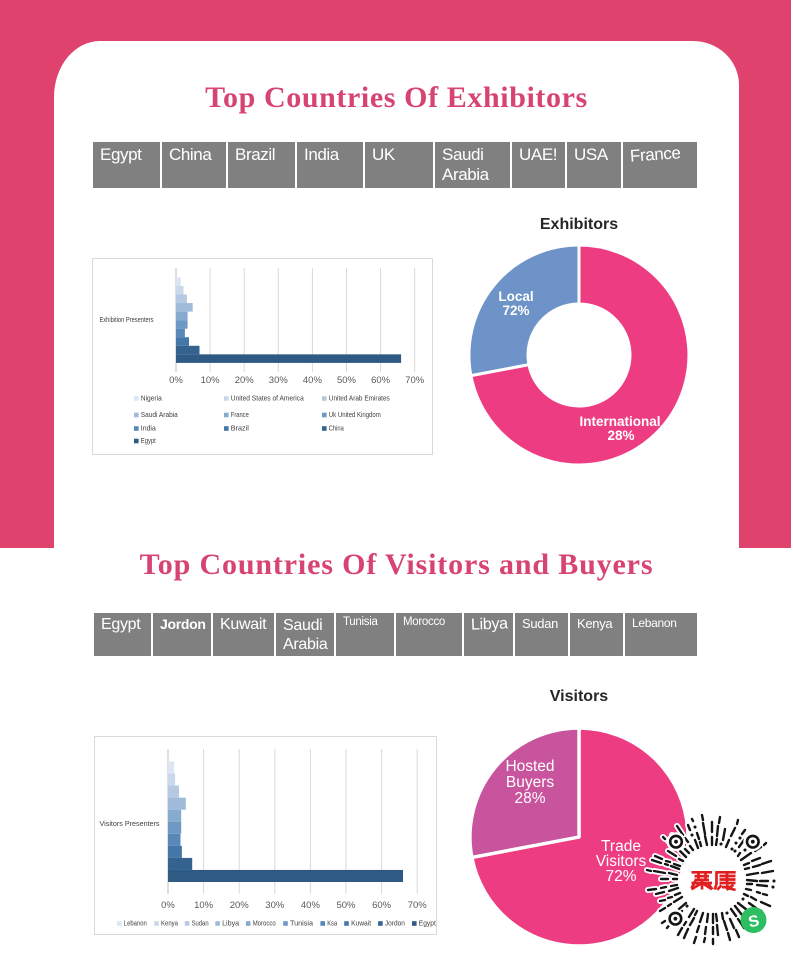 Image resolution: width=793 pixels, height=962 pixels. Describe the element at coordinates (231, 923) in the screenshot. I see `svg-text: Libya` at that location.